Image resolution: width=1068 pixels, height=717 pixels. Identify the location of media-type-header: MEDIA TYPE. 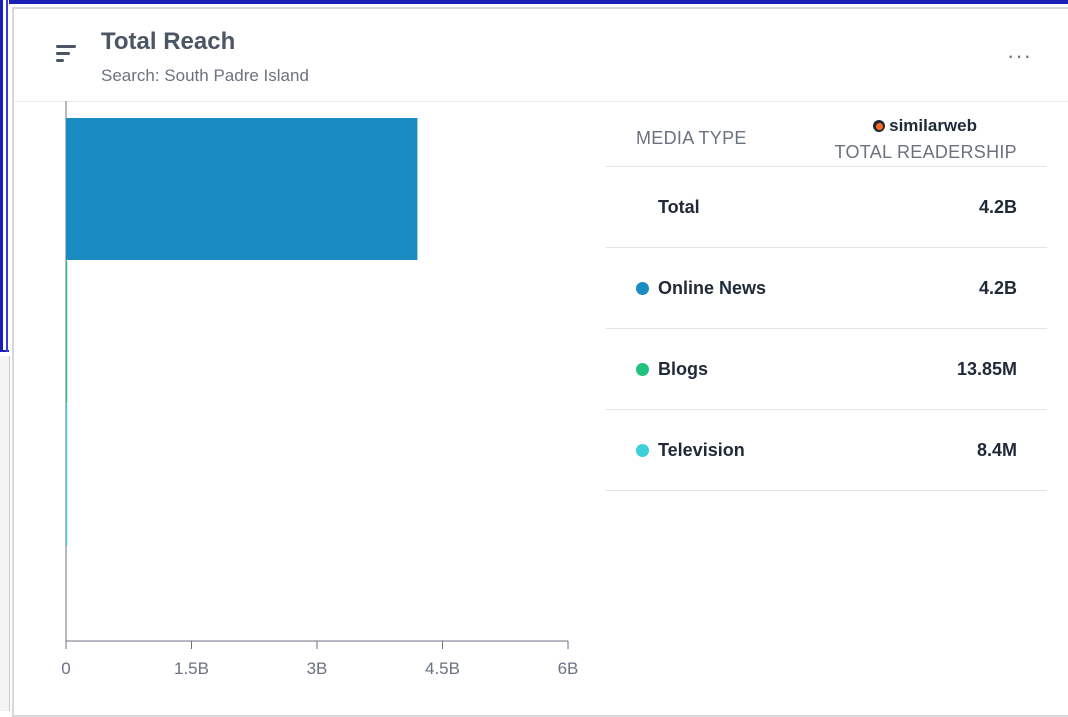
(691, 138).